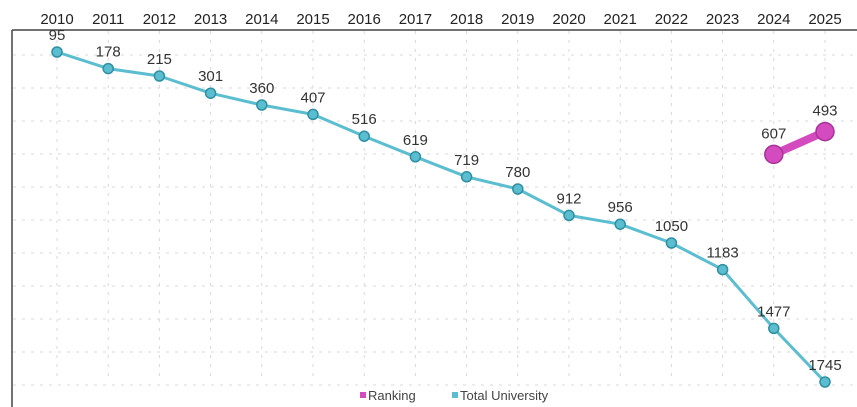 This screenshot has height=407, width=857. I want to click on total-university-data-label: 780, so click(517, 172).